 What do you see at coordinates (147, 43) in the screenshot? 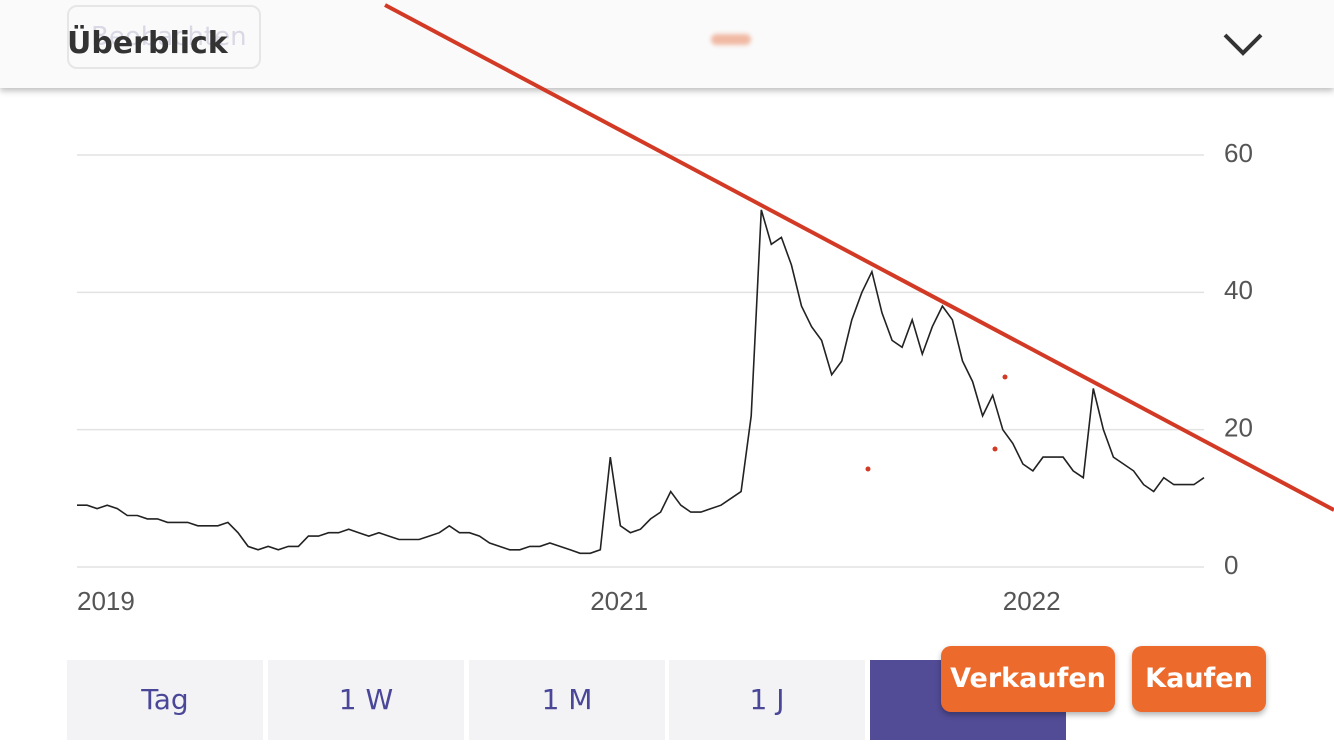
I see `page-title: Überblick` at bounding box center [147, 43].